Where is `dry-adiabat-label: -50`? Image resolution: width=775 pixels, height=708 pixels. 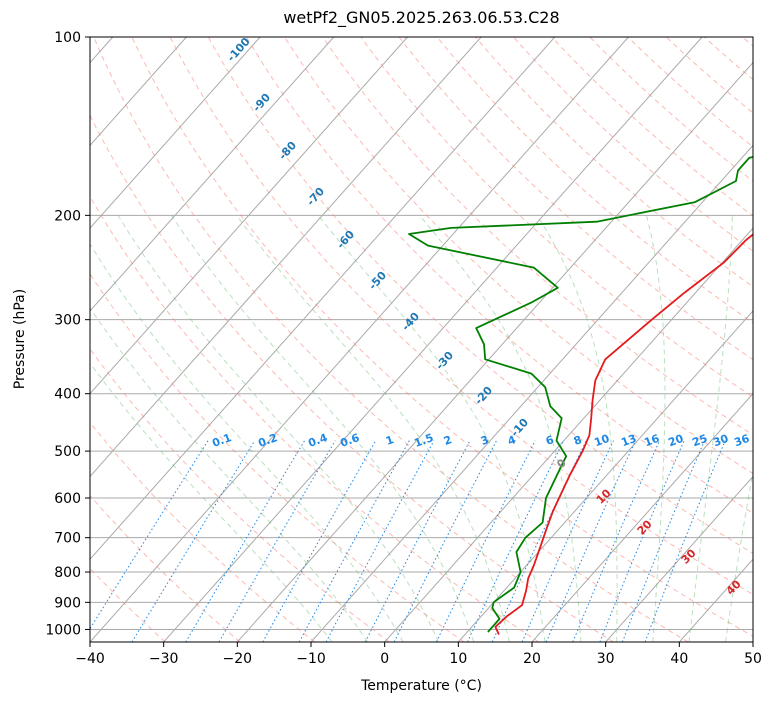
dry-adiabat-label: -50 is located at coordinates (377, 281).